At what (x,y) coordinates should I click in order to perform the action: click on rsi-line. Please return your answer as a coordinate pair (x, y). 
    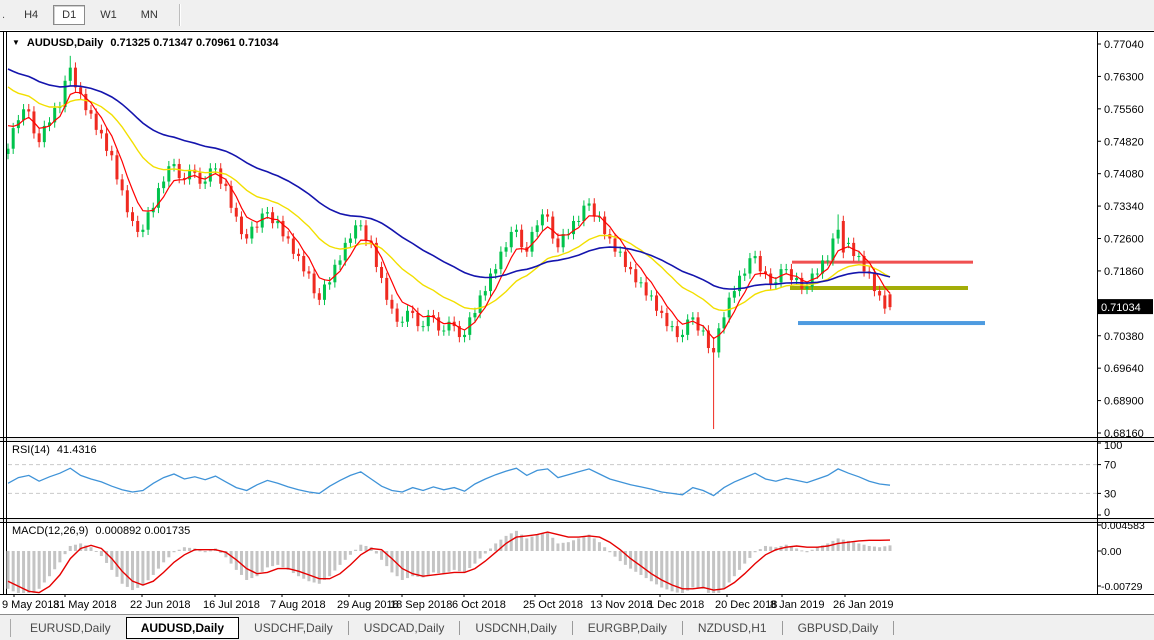
    Looking at the image, I should click on (449, 482).